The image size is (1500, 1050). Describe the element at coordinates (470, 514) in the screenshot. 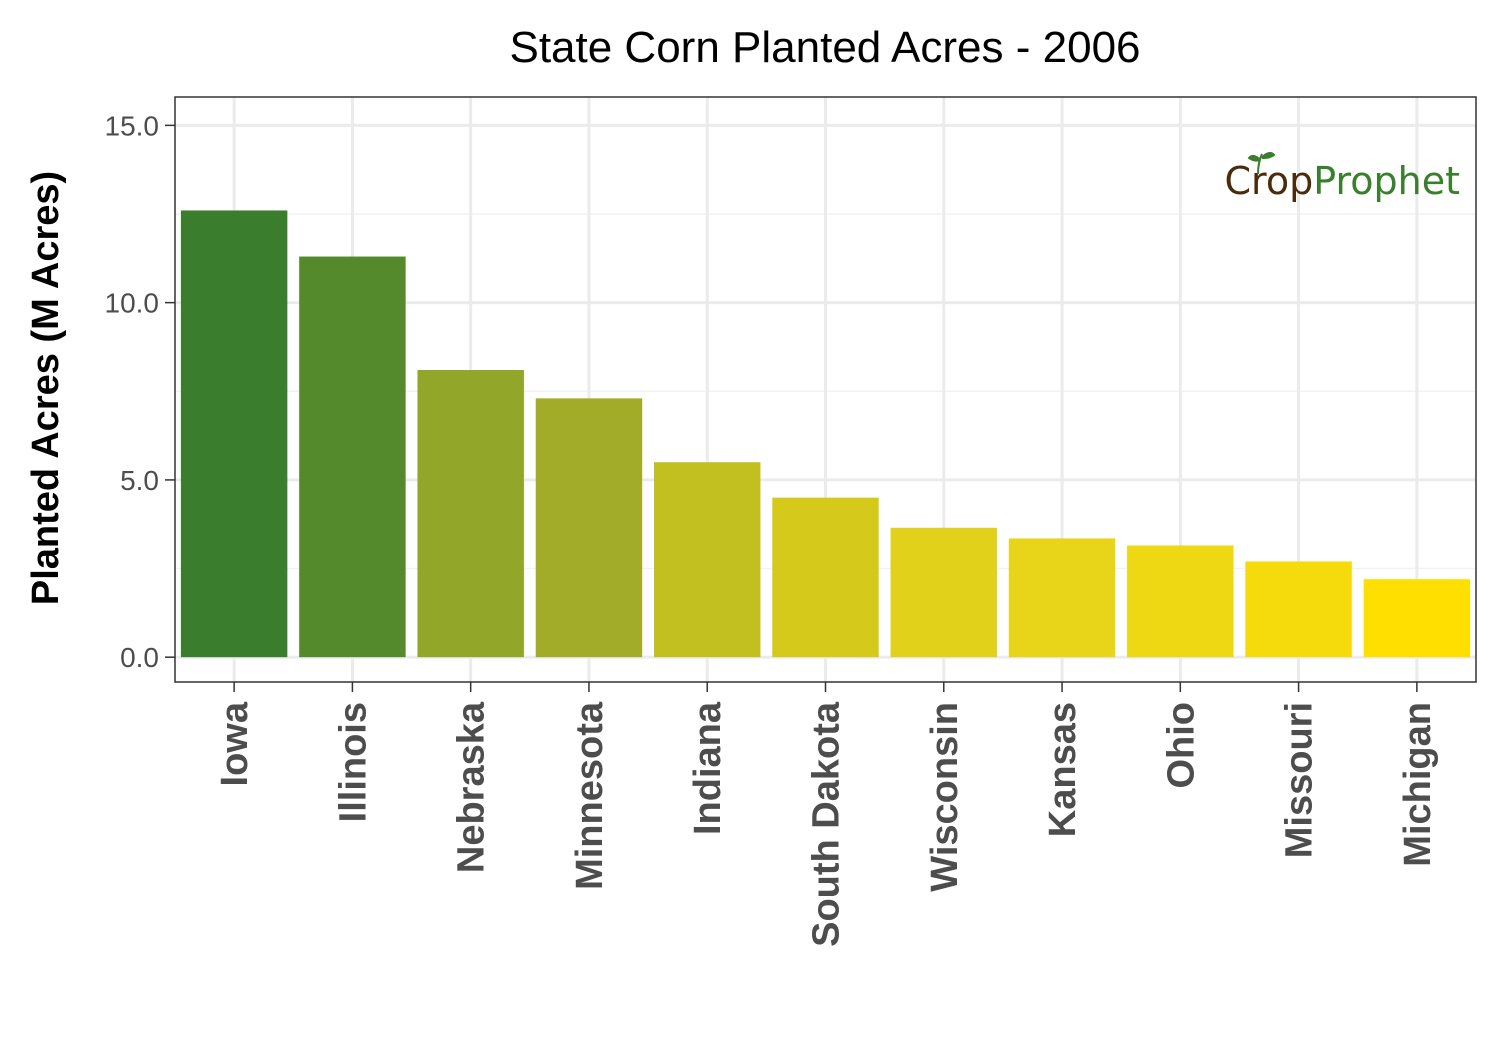

I see `bar-nebraska` at that location.